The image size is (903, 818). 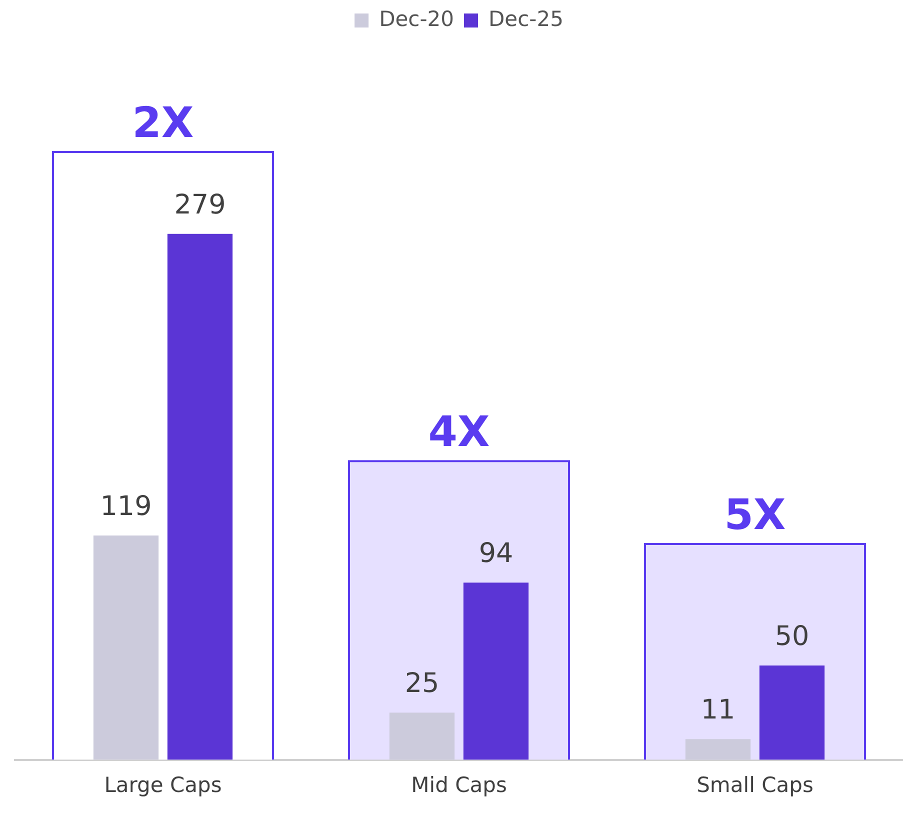 What do you see at coordinates (459, 431) in the screenshot?
I see `annotation: 4X` at bounding box center [459, 431].